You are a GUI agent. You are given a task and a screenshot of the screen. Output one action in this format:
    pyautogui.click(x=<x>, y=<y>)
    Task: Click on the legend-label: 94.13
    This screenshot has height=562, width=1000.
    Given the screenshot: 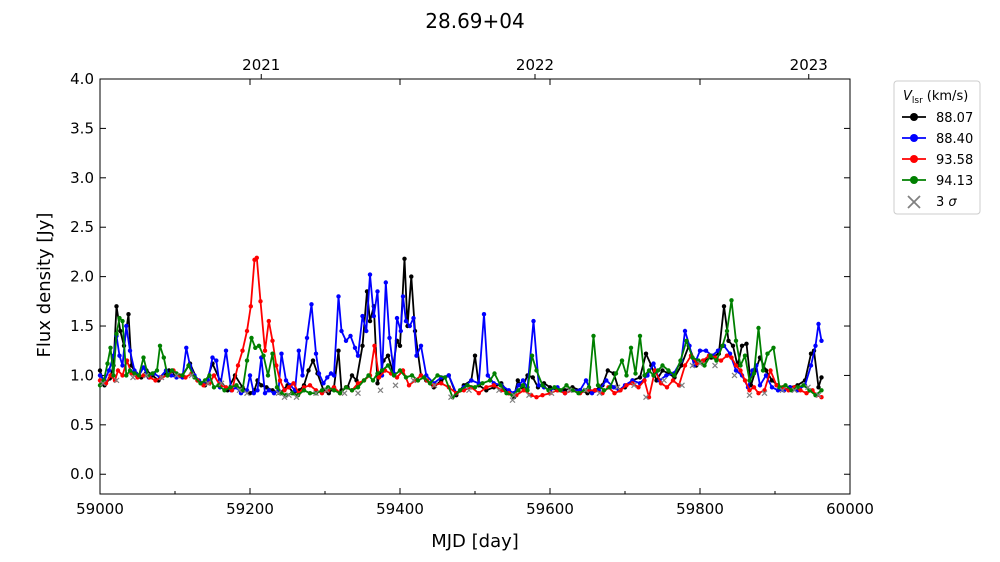 What is the action you would take?
    pyautogui.click(x=954, y=181)
    